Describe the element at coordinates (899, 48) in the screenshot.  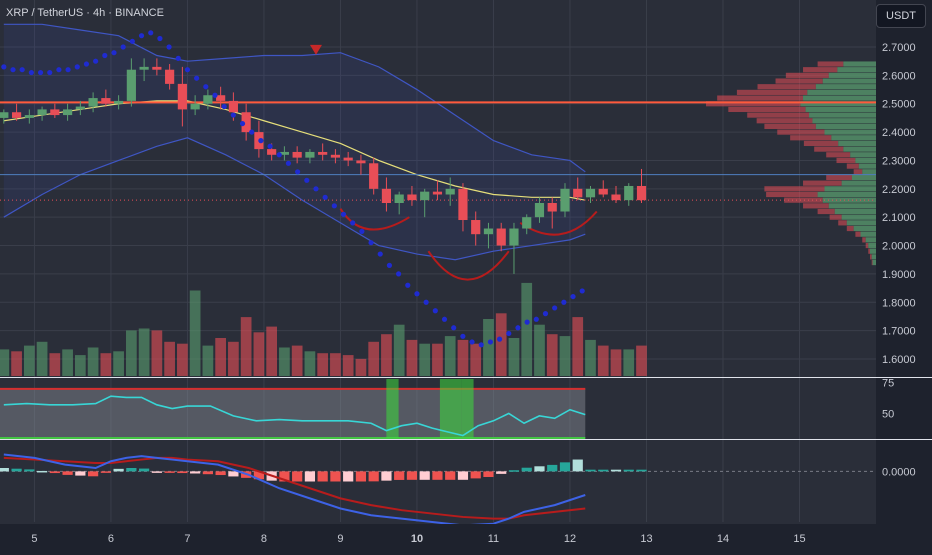
I see `price-tick-label: 2.7000` at that location.